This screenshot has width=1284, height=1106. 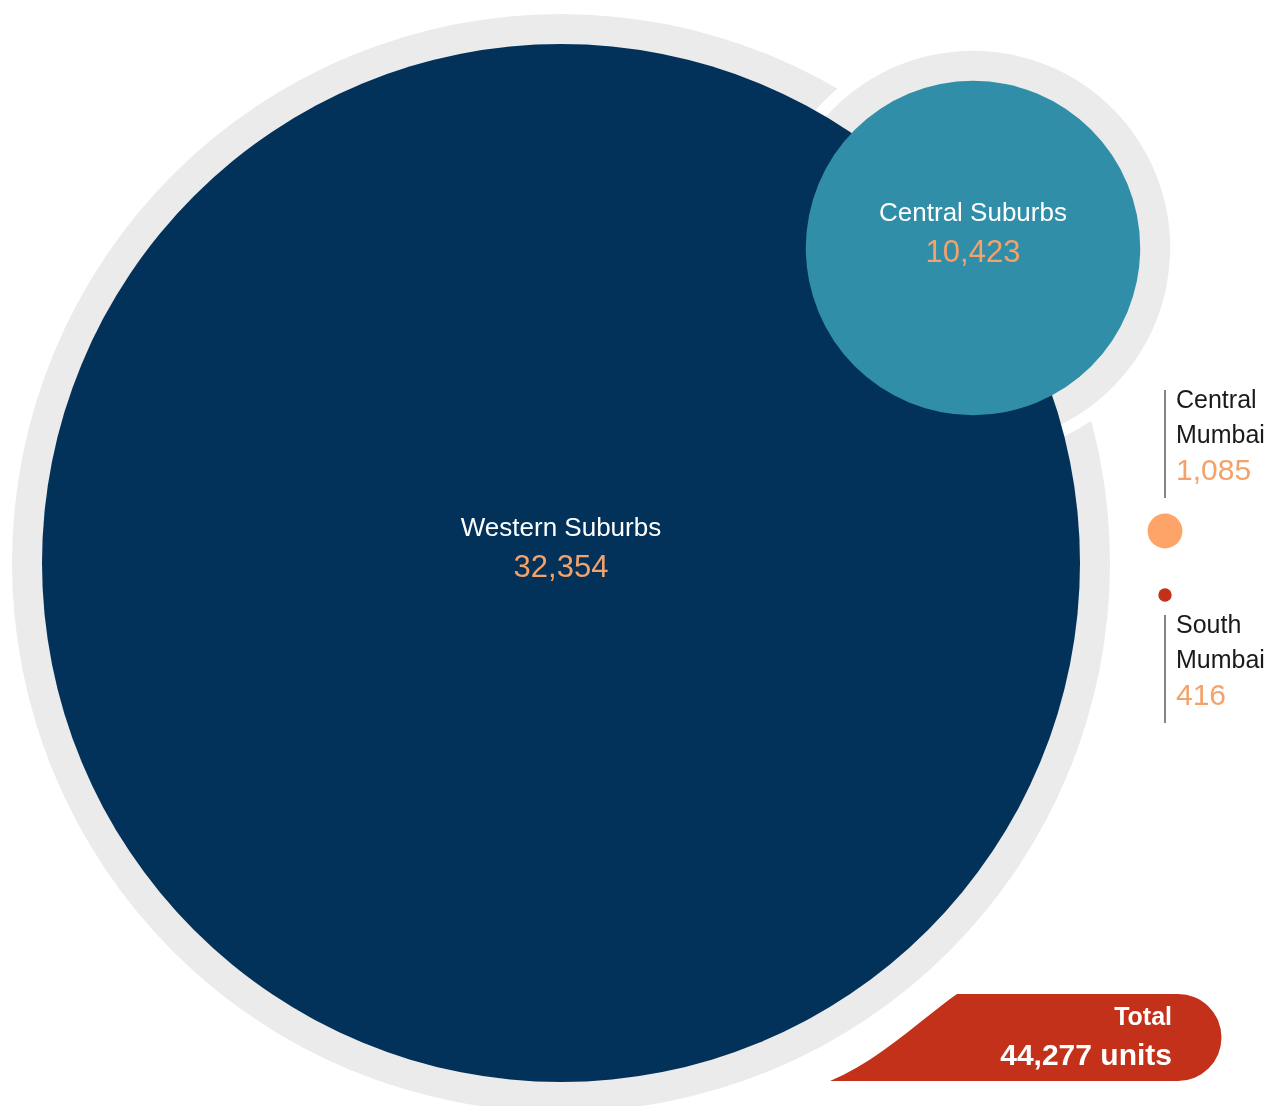 I want to click on text: Total, so click(x=1143, y=1016).